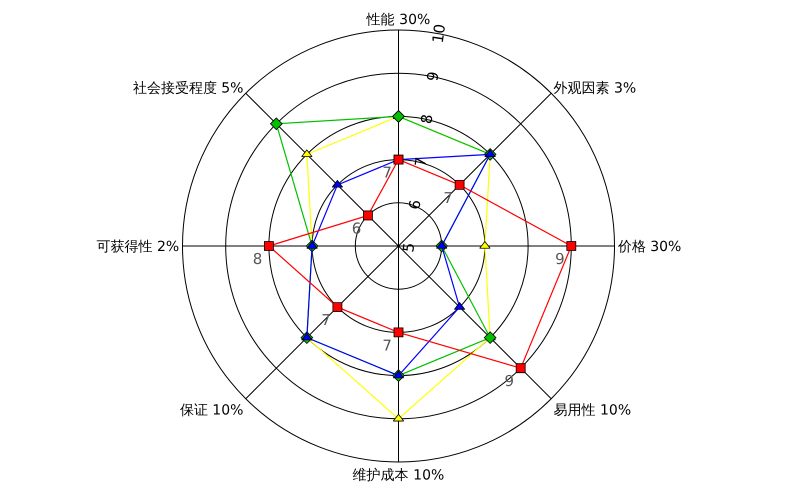 This screenshot has height=492, width=797. Describe the element at coordinates (398, 475) in the screenshot. I see `spoke-label: 维护成本 10%` at that location.